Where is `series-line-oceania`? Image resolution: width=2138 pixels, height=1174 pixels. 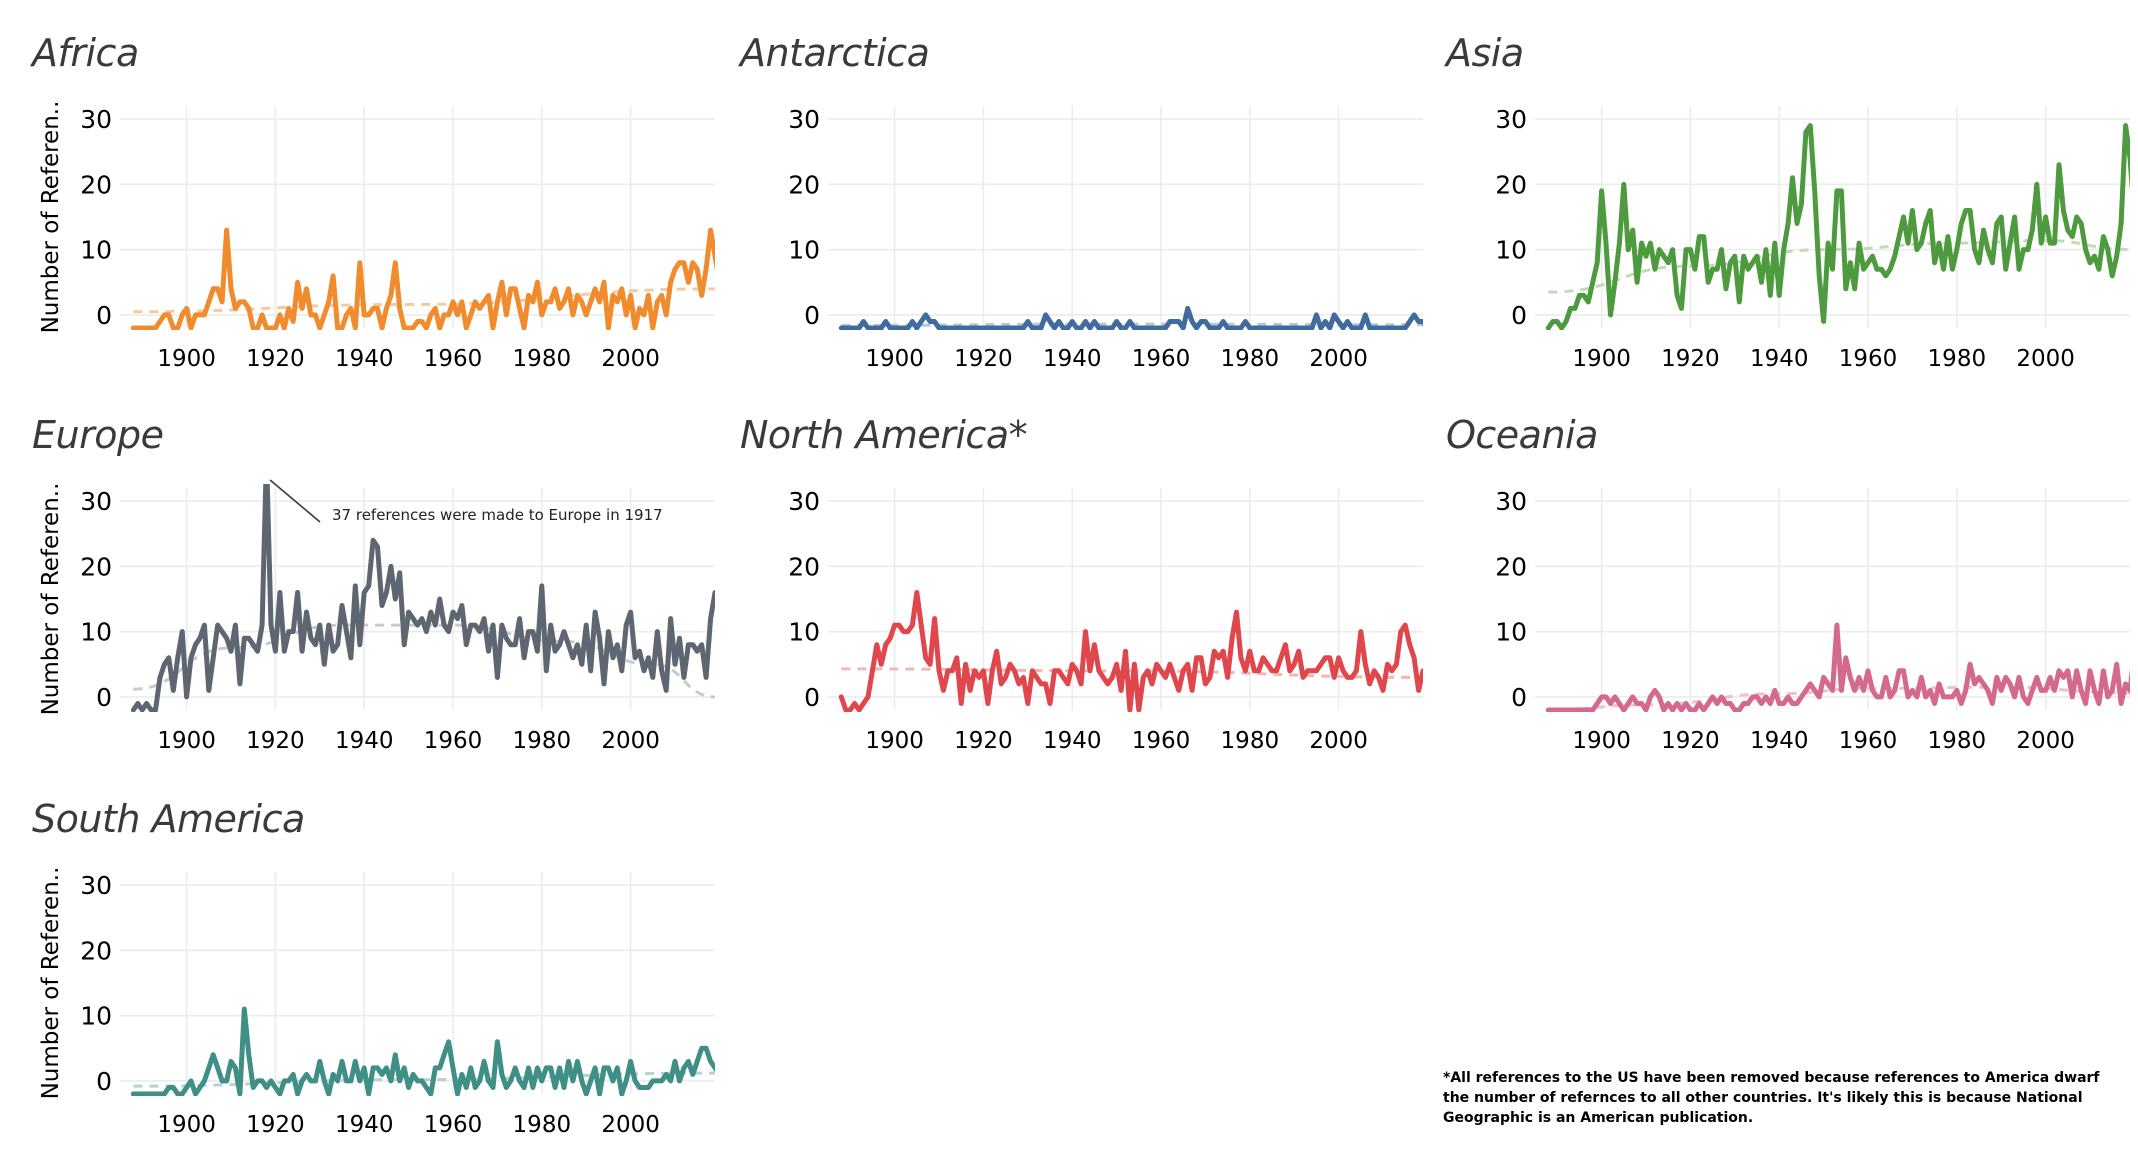
series-line-oceania is located at coordinates (1837, 667).